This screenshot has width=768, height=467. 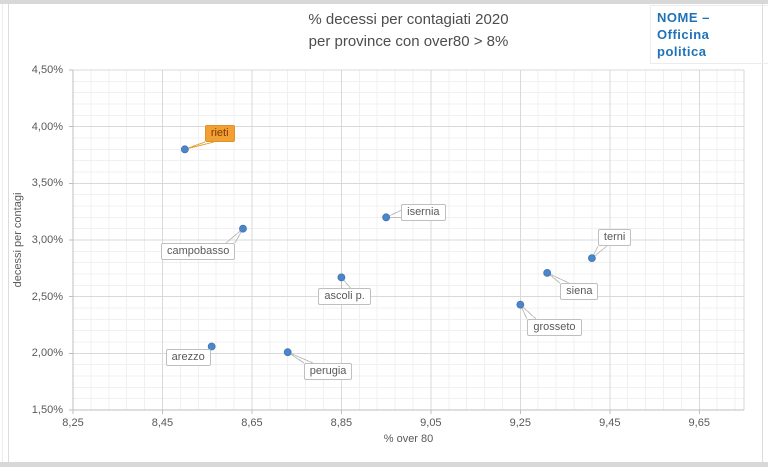 What do you see at coordinates (520, 304) in the screenshot?
I see `data-point-grosseto` at bounding box center [520, 304].